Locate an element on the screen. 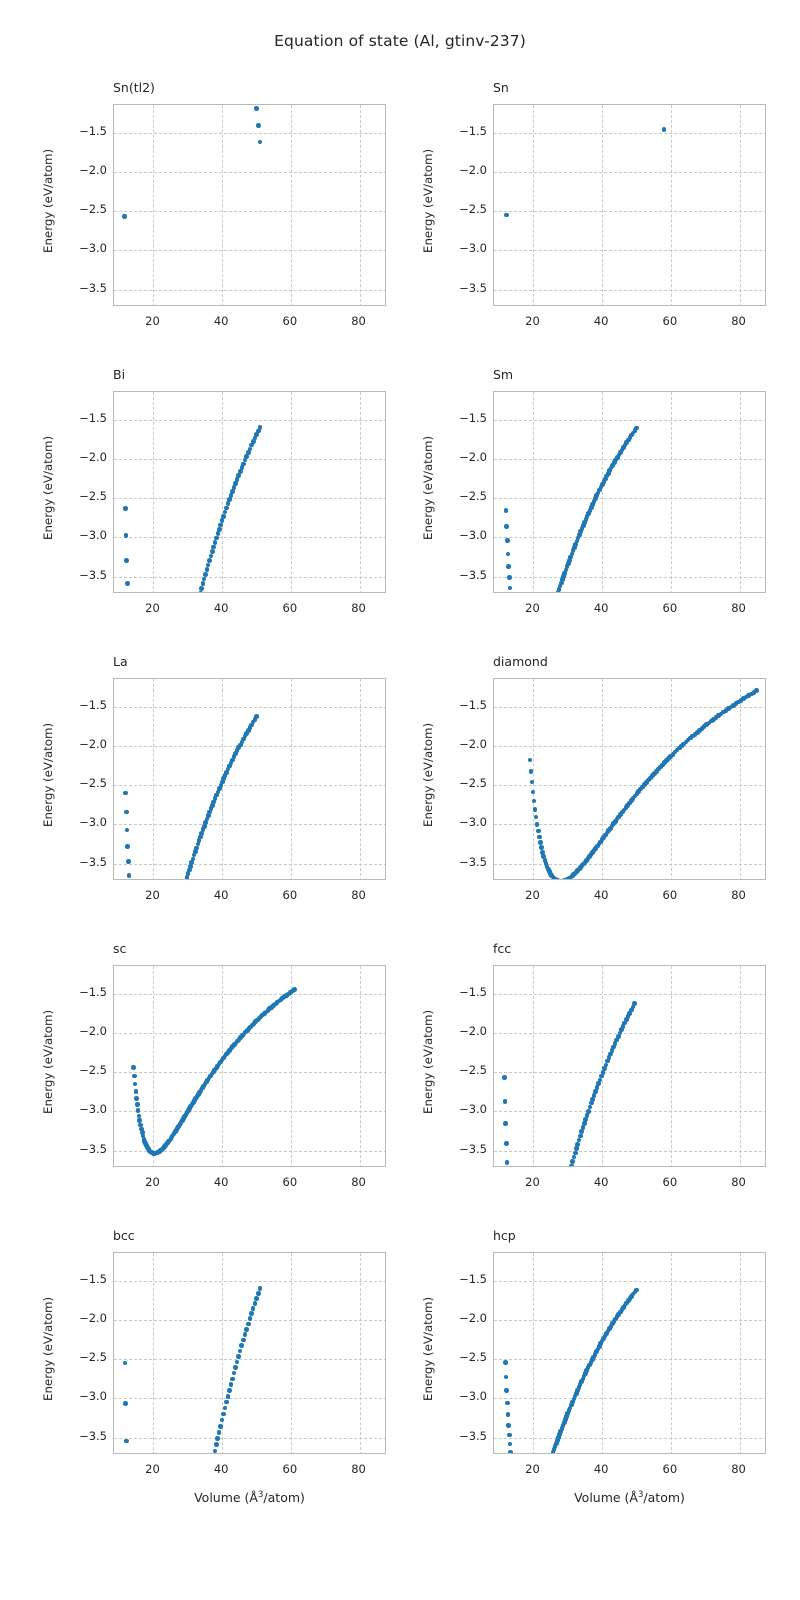  gridline-vertical is located at coordinates (603, 1353).